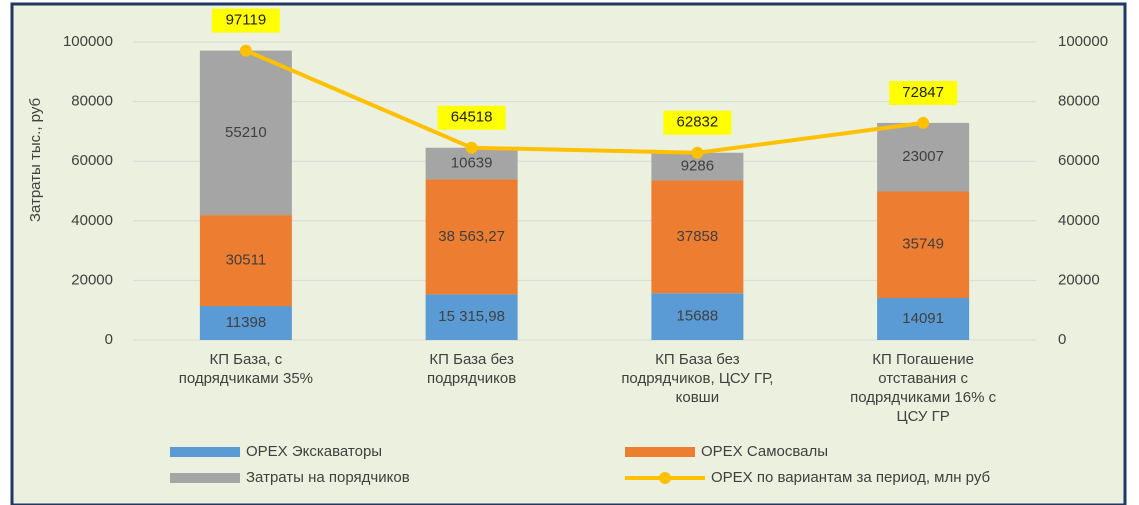  What do you see at coordinates (35, 160) in the screenshot?
I see `y-axis-label: Затраты тыс., руб` at bounding box center [35, 160].